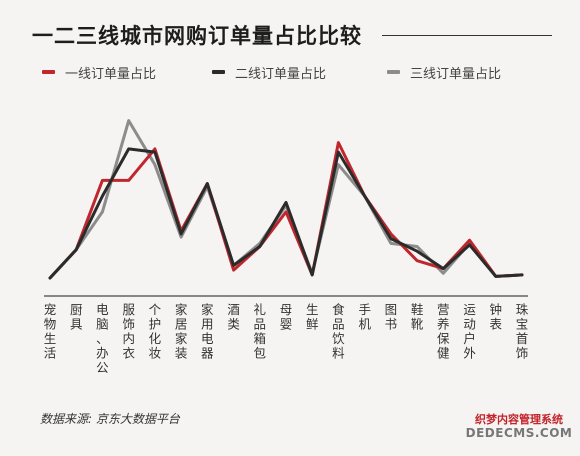 This screenshot has width=580, height=456. Describe the element at coordinates (286, 317) in the screenshot. I see `x-tick-label: 母婴` at that location.